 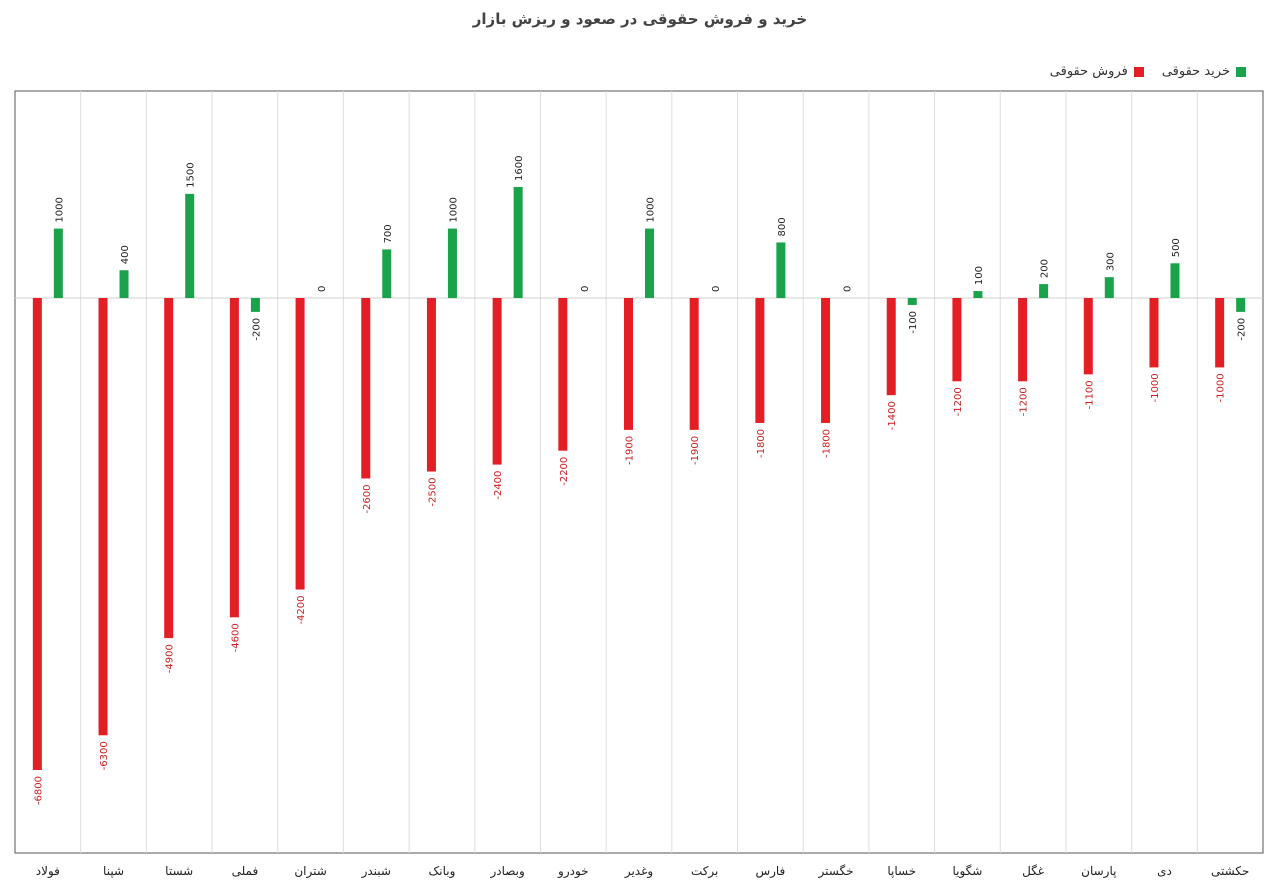 What do you see at coordinates (498, 485) in the screenshot?
I see `sell-bar-label: -2400` at bounding box center [498, 485].